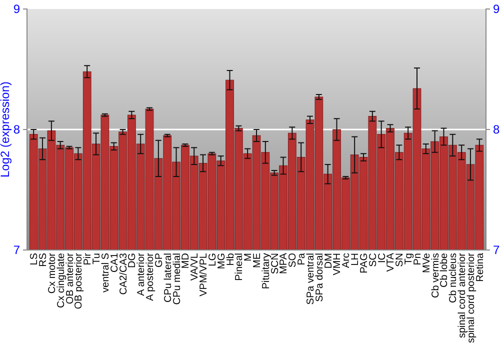  Describe the element at coordinates (34, 259) in the screenshot. I see `x-tick-label: LS` at that location.